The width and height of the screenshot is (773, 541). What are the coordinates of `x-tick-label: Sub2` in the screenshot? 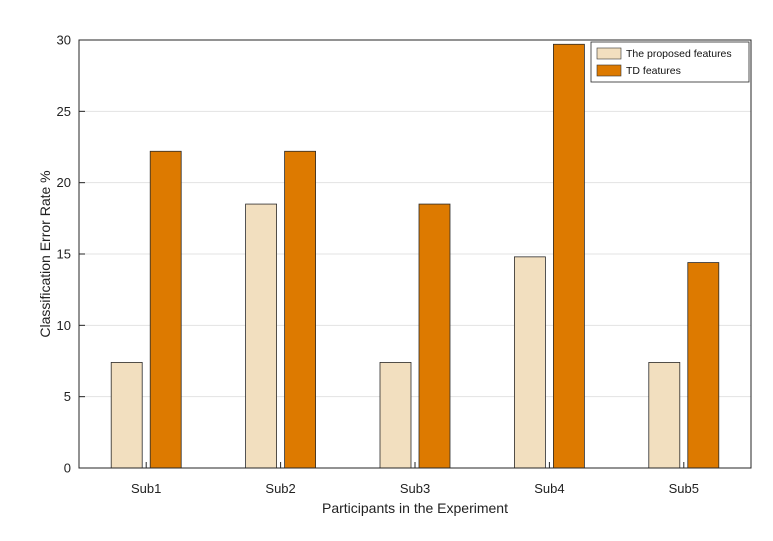 It's located at (280, 488).